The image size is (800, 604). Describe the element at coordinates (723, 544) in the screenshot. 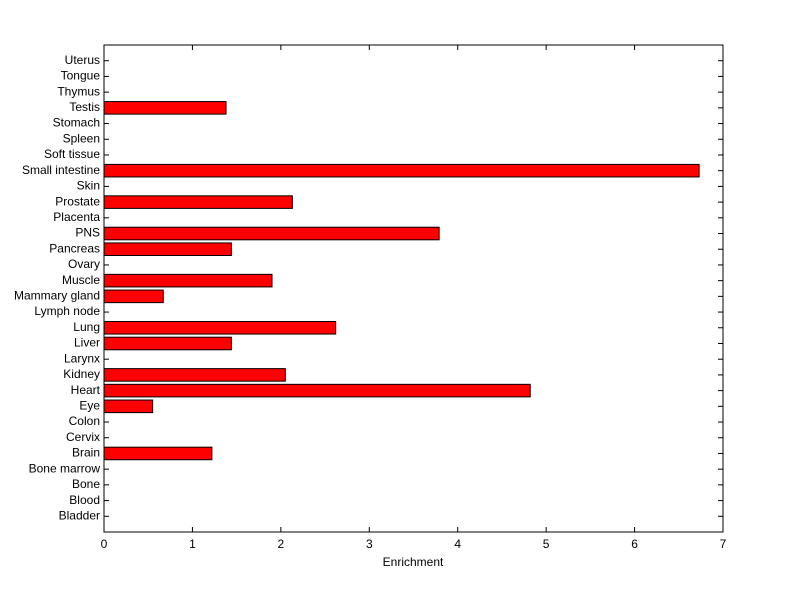

I see `x-tick-label: 7` at that location.